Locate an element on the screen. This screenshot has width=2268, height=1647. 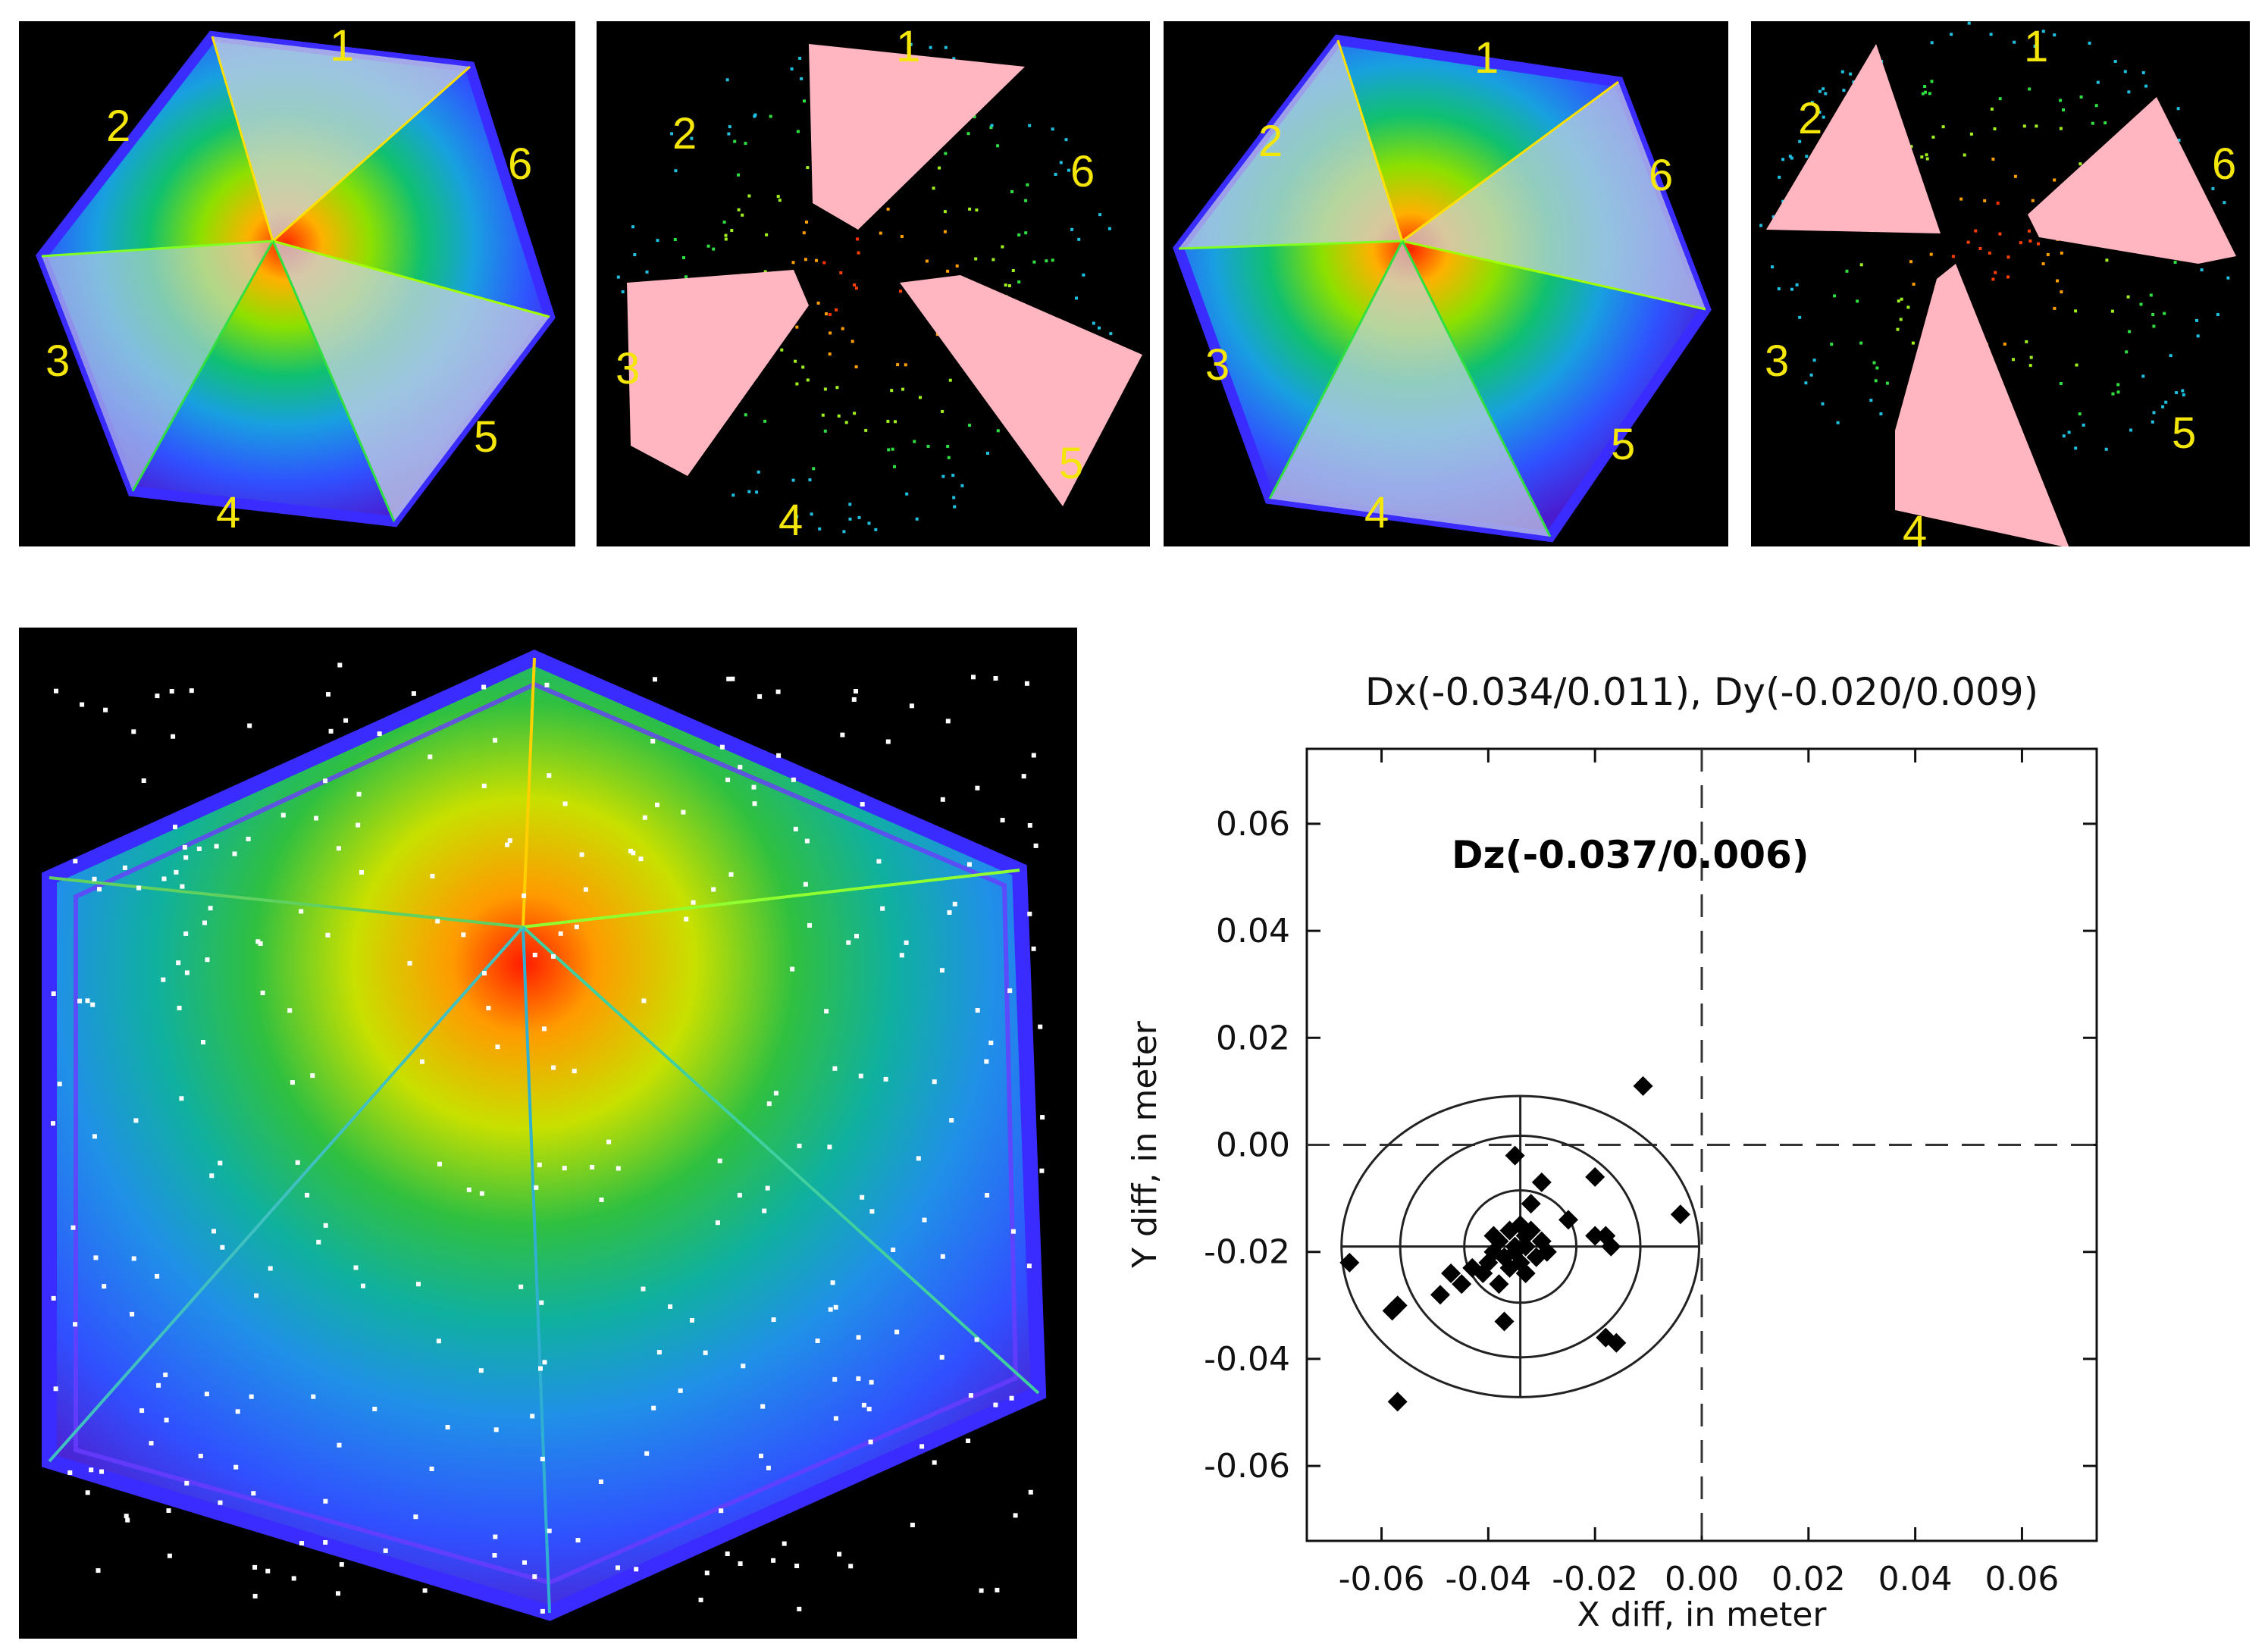
face-label-5: 5 is located at coordinates (486, 437).